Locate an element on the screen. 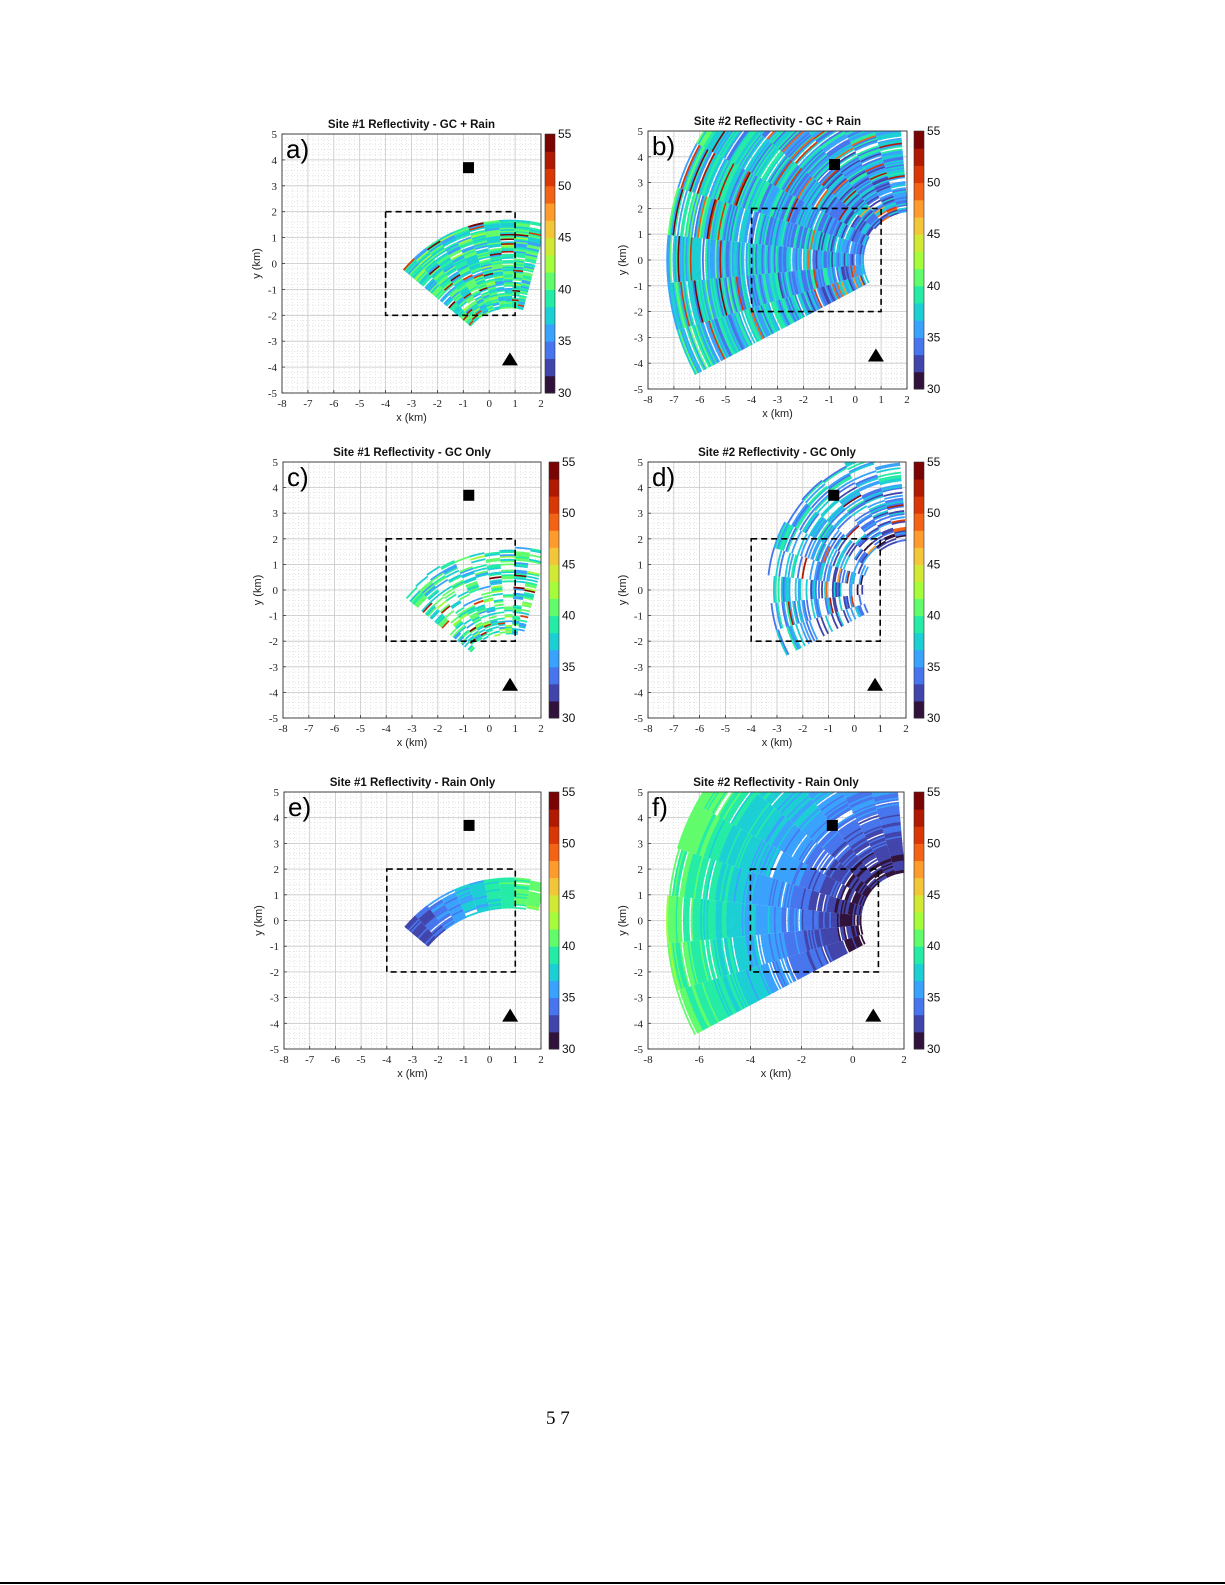 This screenshot has height=1585, width=1225. y-tick-label: -1 is located at coordinates (638, 947).